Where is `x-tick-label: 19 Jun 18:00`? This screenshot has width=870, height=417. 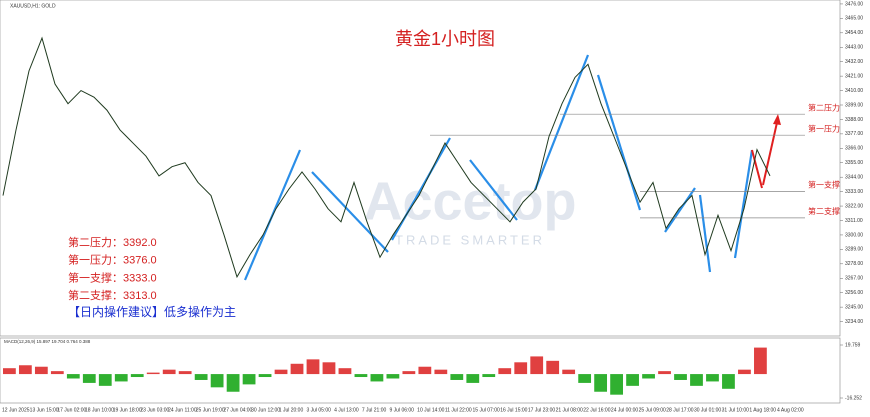
x-tick-label: 19 Jun 18:00 is located at coordinates (127, 410).